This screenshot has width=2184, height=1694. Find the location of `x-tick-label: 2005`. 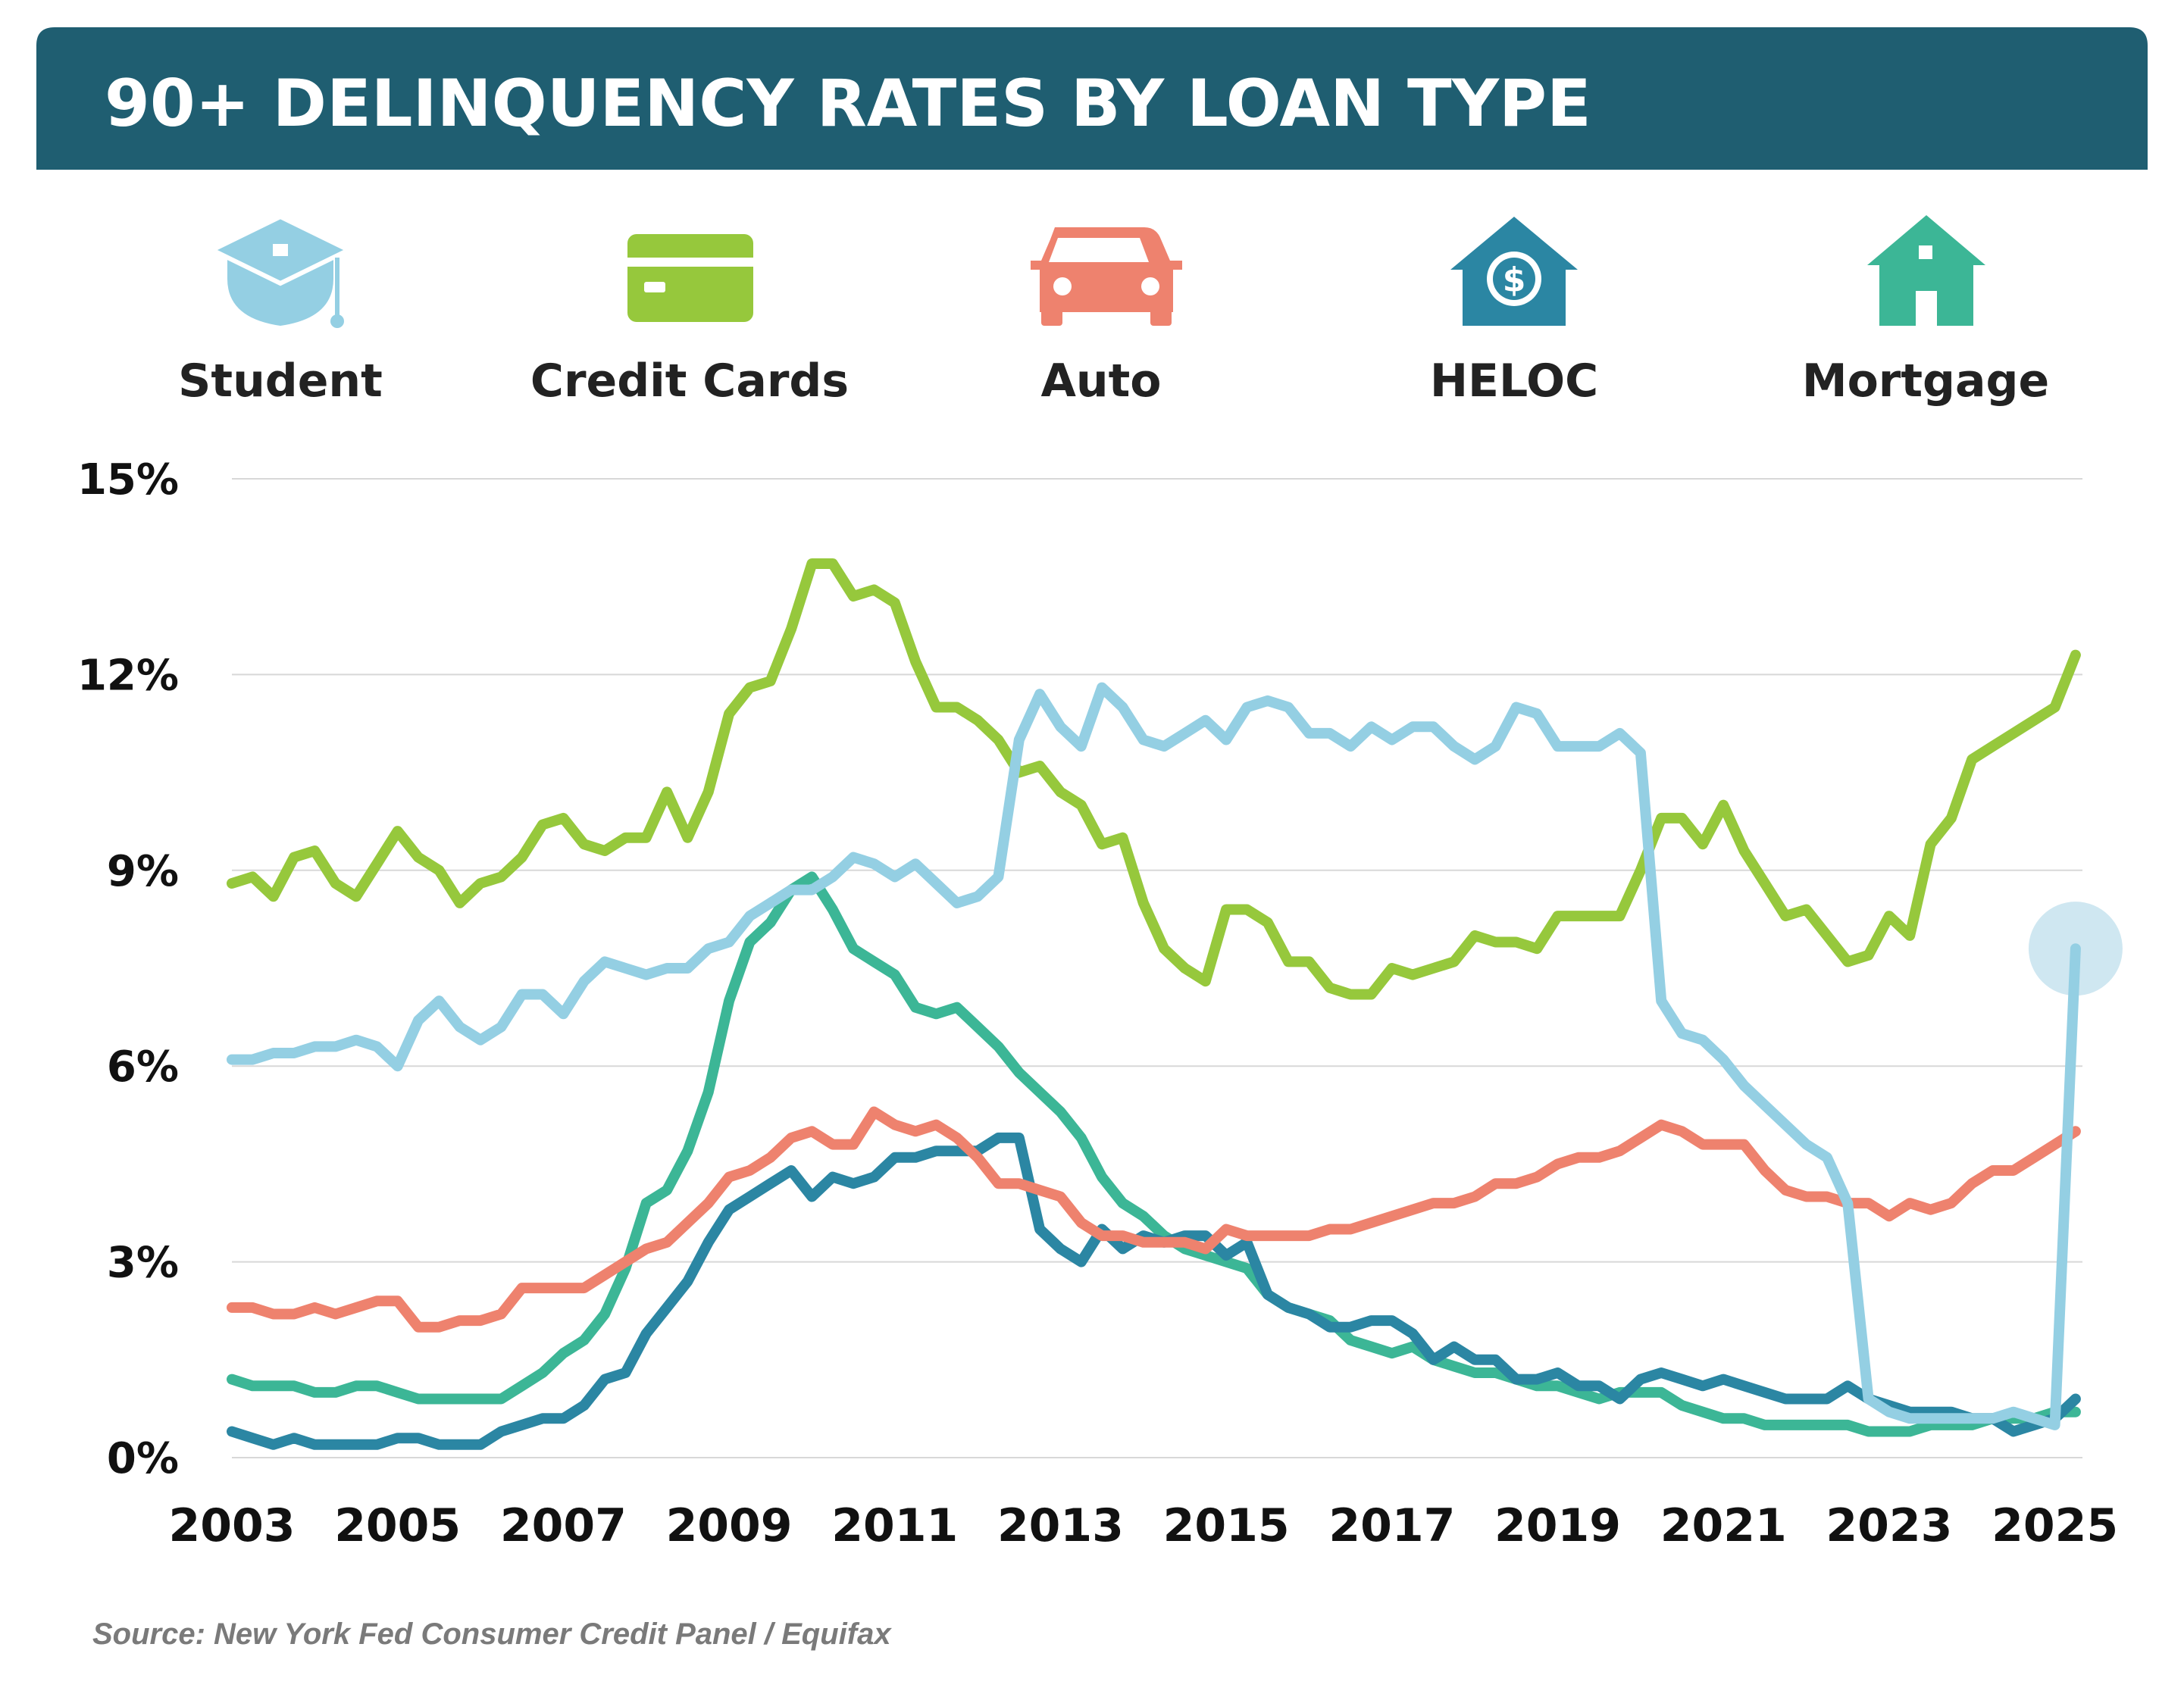

x-tick-label: 2005 is located at coordinates (397, 1526).